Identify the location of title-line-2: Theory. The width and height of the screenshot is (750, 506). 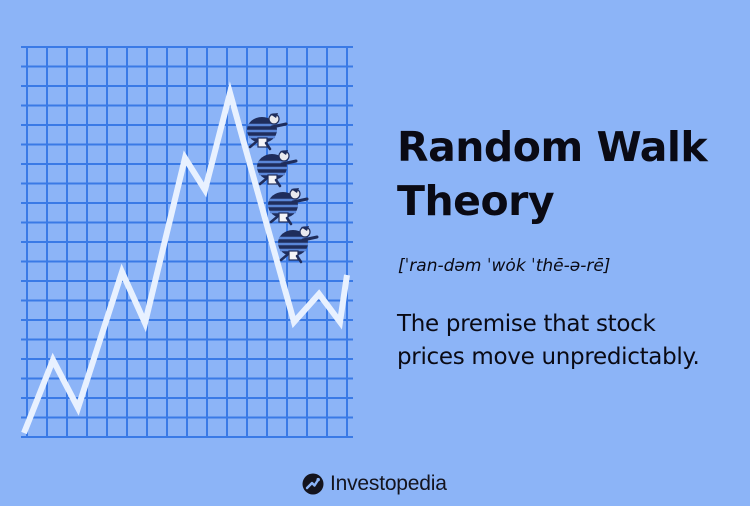
(476, 201).